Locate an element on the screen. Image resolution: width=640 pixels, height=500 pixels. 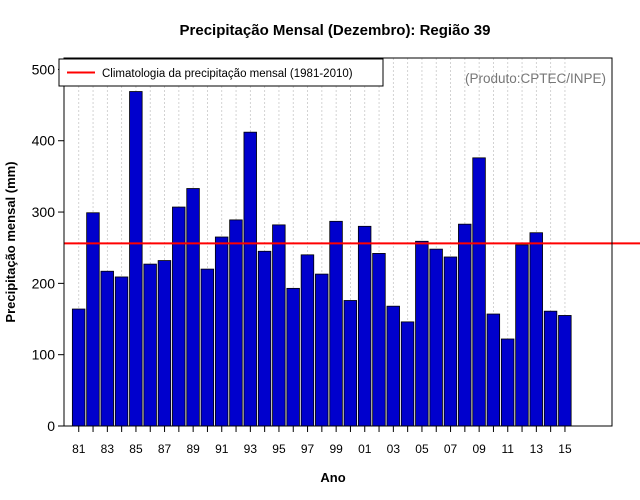
y-axis: 0 100 200 300 400 500 is located at coordinates (48, 247).